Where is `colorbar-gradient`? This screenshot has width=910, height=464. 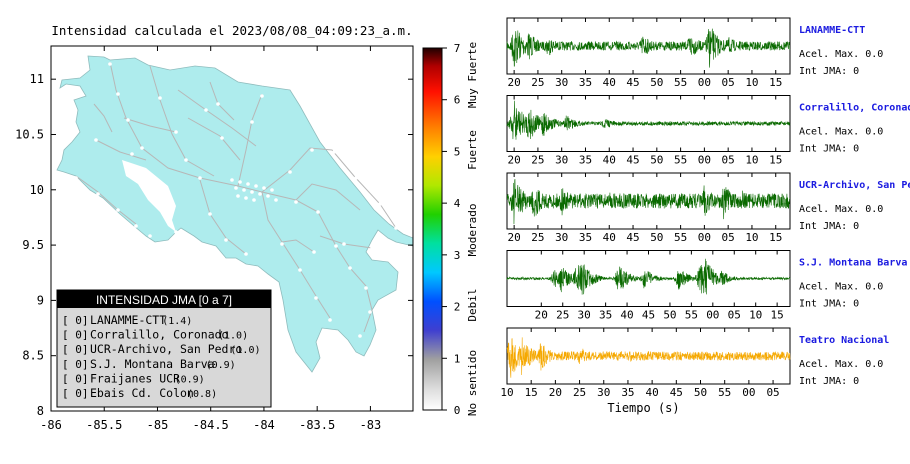 colorbar-gradient is located at coordinates (432, 229).